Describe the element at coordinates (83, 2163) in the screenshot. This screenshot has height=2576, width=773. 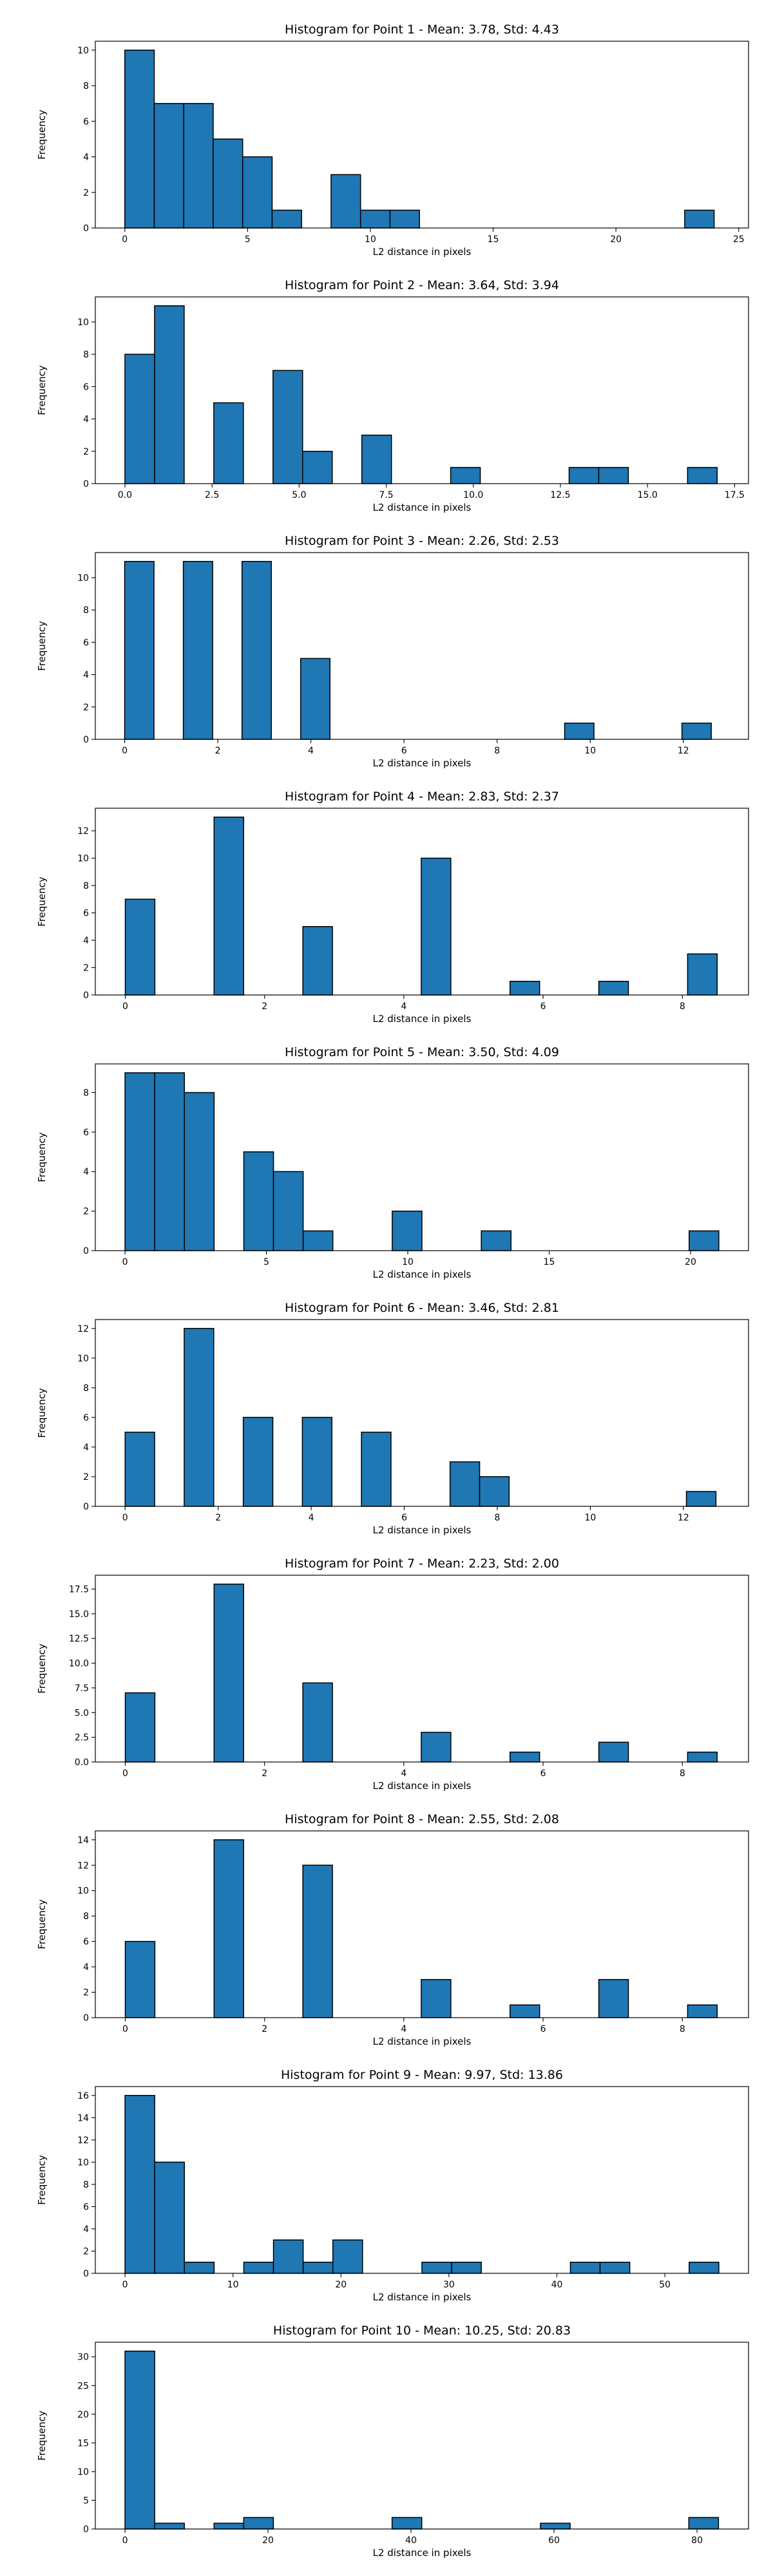
I see `y-tick-label: 10` at that location.